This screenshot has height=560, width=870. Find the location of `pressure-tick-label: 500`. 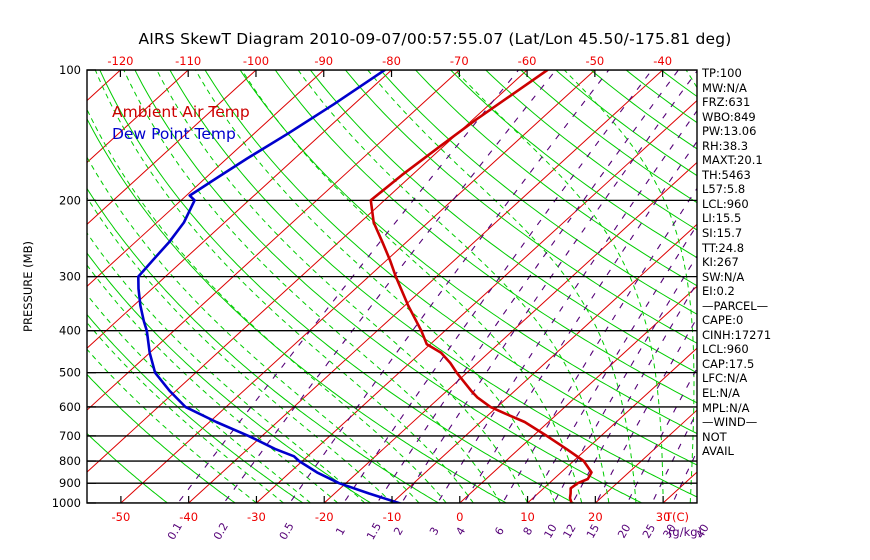

pressure-tick-label: 500 is located at coordinates (70, 373).